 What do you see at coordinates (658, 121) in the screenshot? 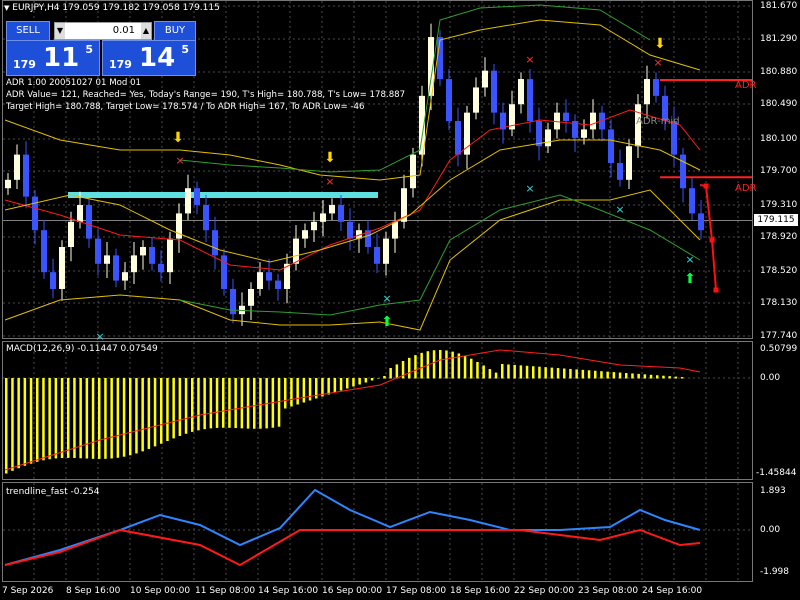
I see `adr-mid-label: ADR-mid` at bounding box center [658, 121].